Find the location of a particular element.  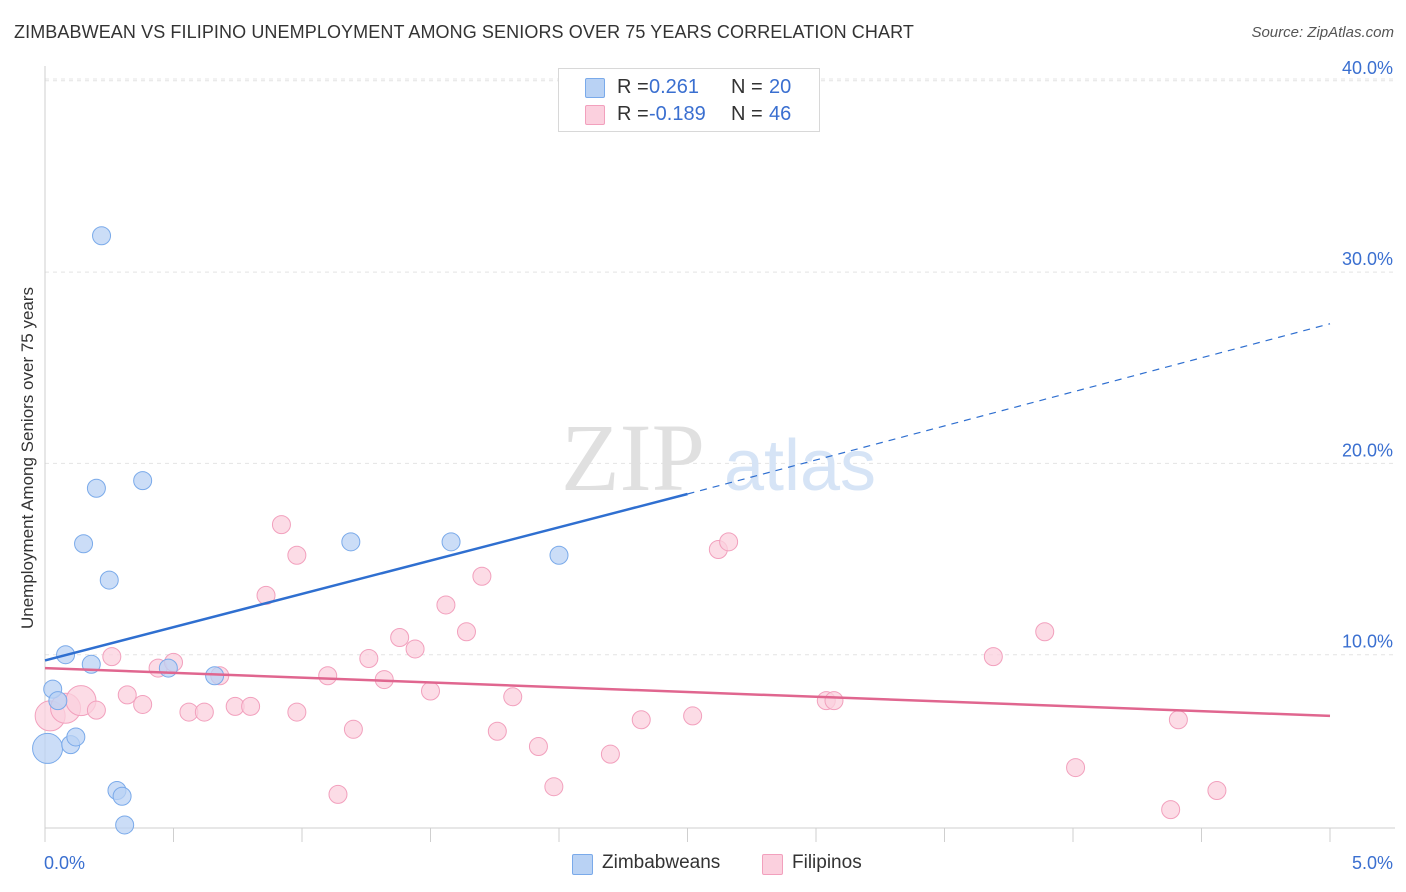

y-tick-label: 10.0% is located at coordinates (1367, 642).